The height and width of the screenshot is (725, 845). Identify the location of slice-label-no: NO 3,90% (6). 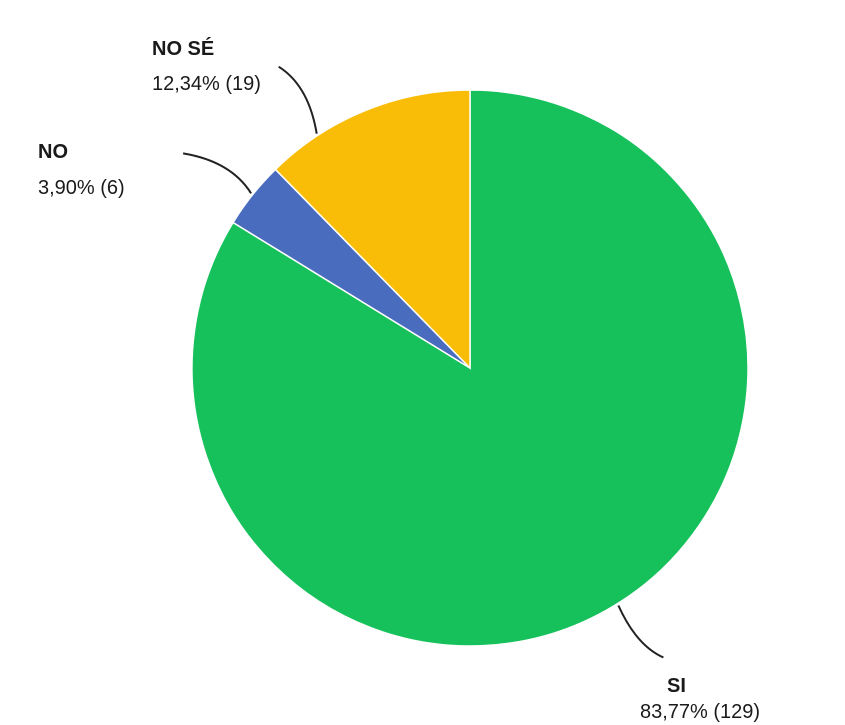
(81, 170).